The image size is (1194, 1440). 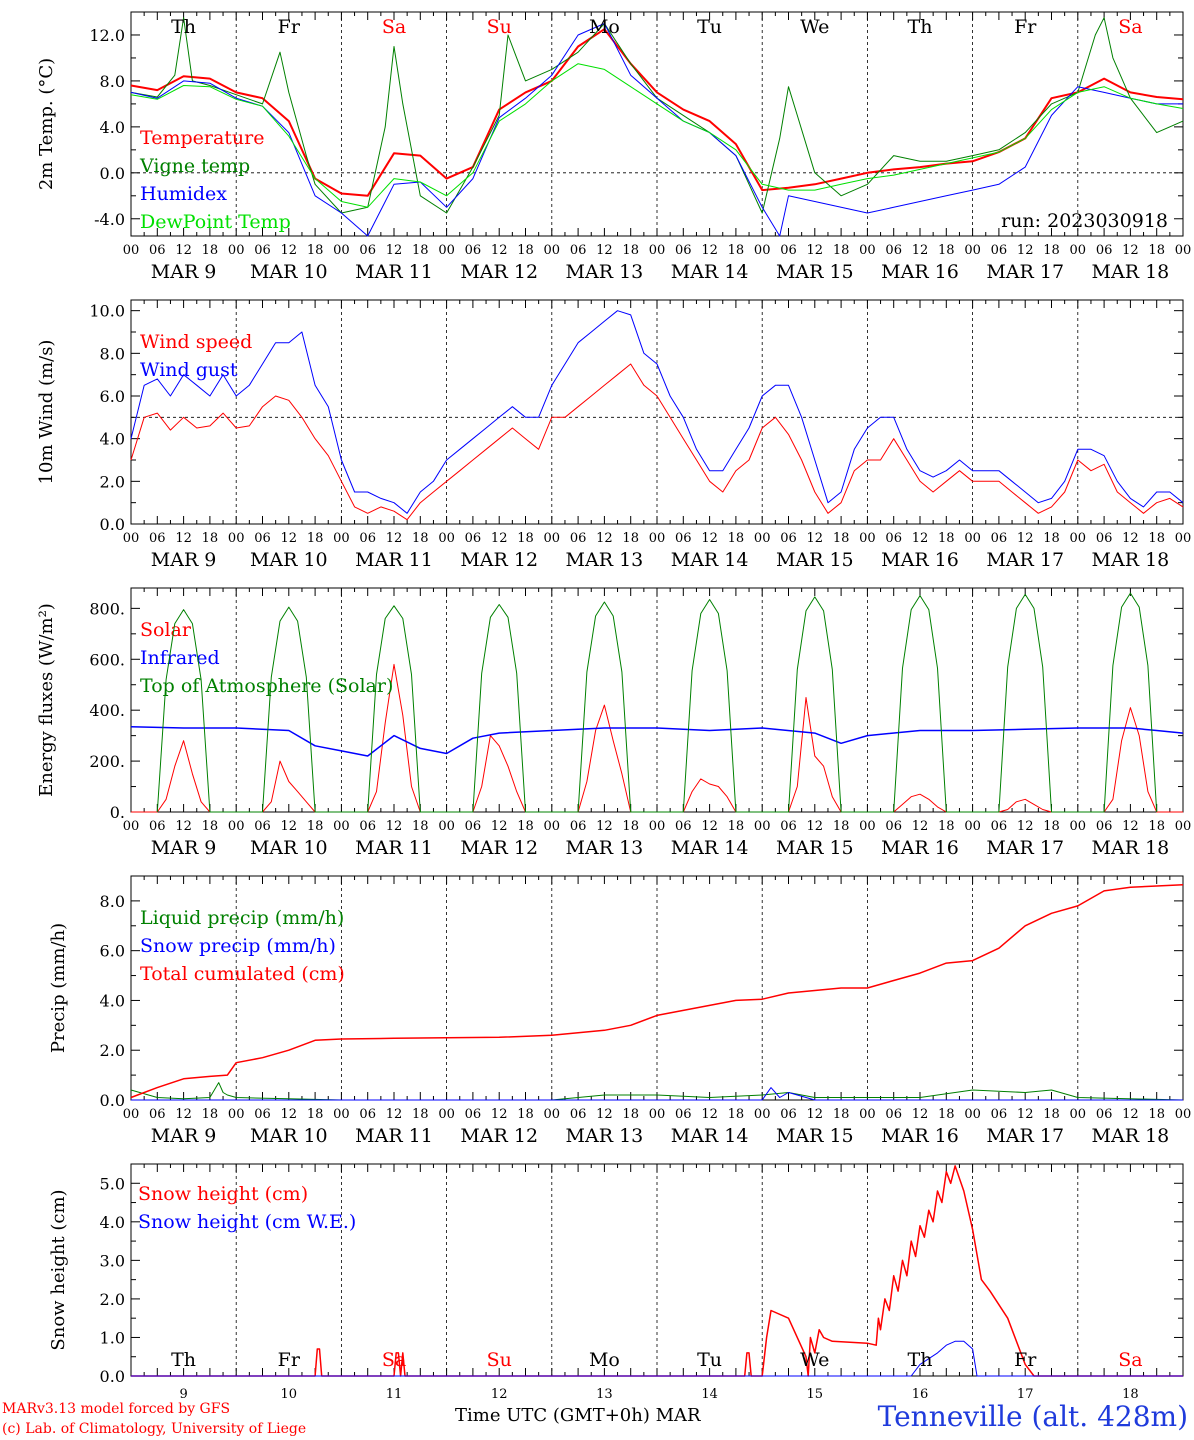 What do you see at coordinates (605, 848) in the screenshot?
I see `energy-day-label: MAR 13` at bounding box center [605, 848].